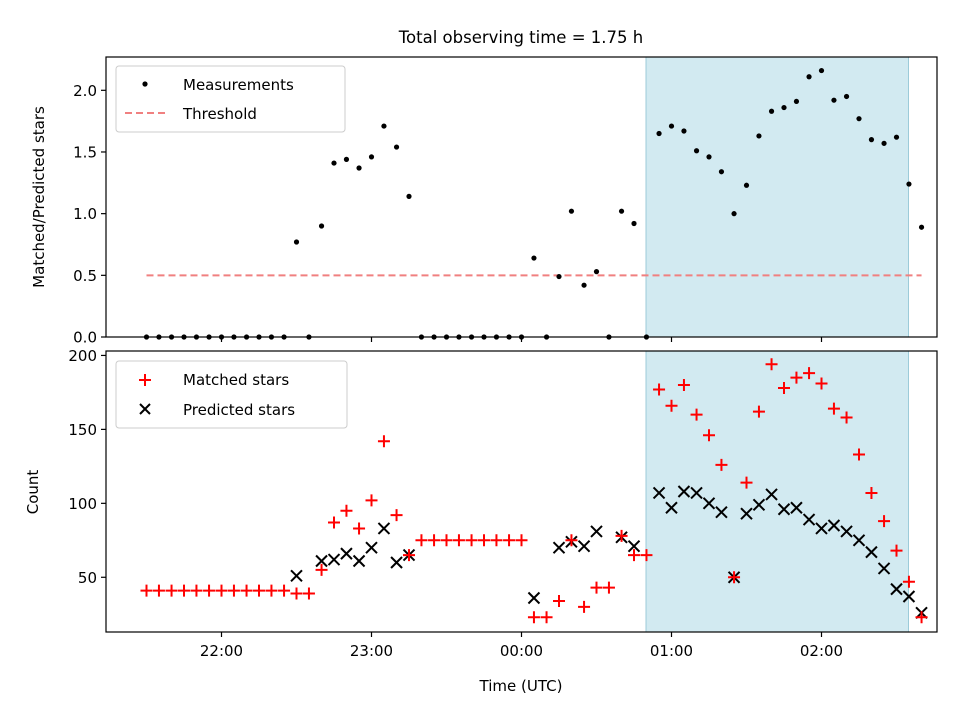  Describe the element at coordinates (33, 492) in the screenshot. I see `bottom-y-axis-label: Count` at that location.